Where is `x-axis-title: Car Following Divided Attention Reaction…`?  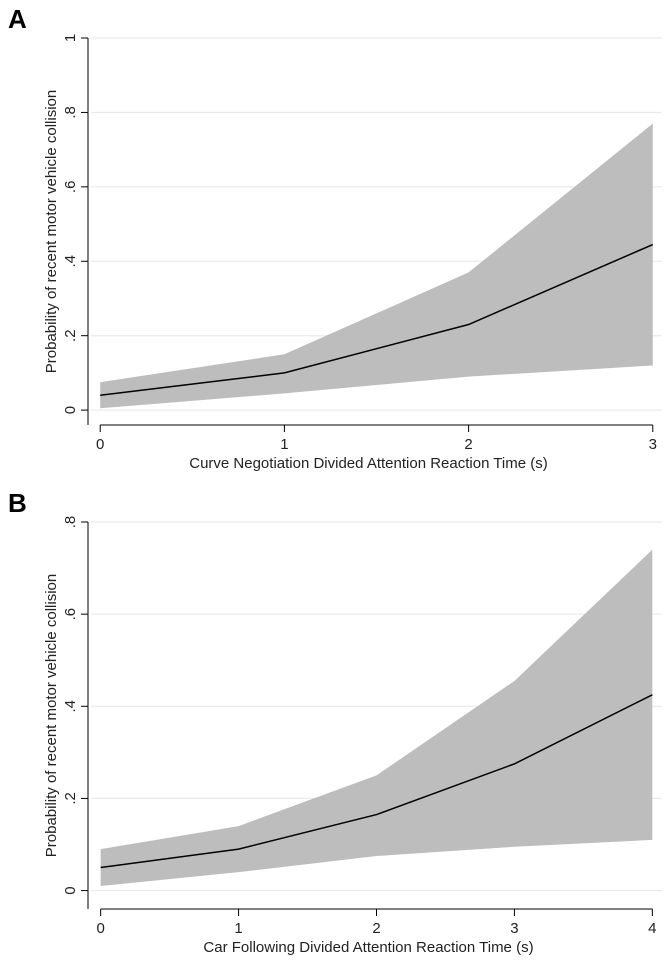 x-axis-title: Car Following Divided Attention Reaction… is located at coordinates (368, 947).